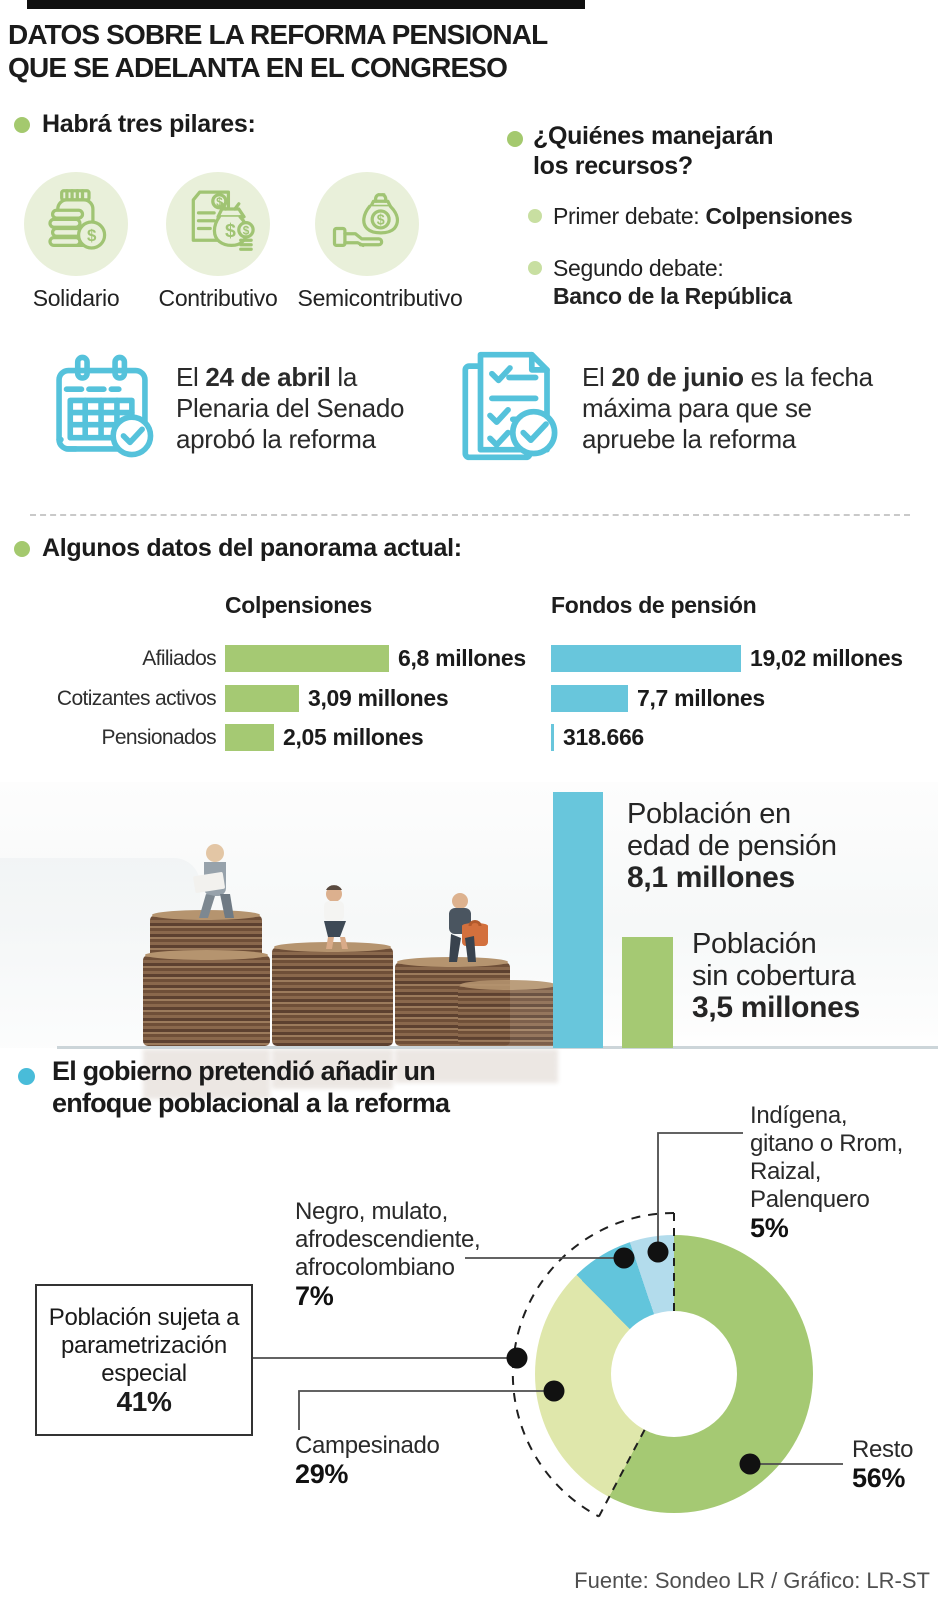 The height and width of the screenshot is (1600, 938). Describe the element at coordinates (470, 515) in the screenshot. I see `section-divider` at that location.